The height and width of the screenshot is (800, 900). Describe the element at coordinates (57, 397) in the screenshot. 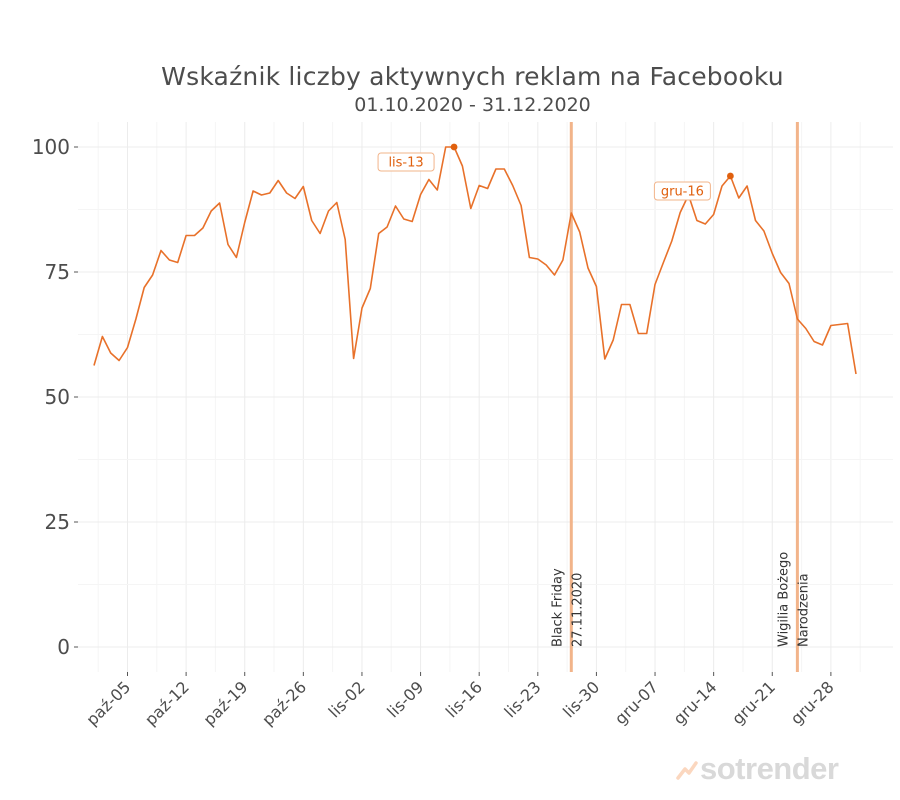

I see `y-tick-label: 50` at that location.